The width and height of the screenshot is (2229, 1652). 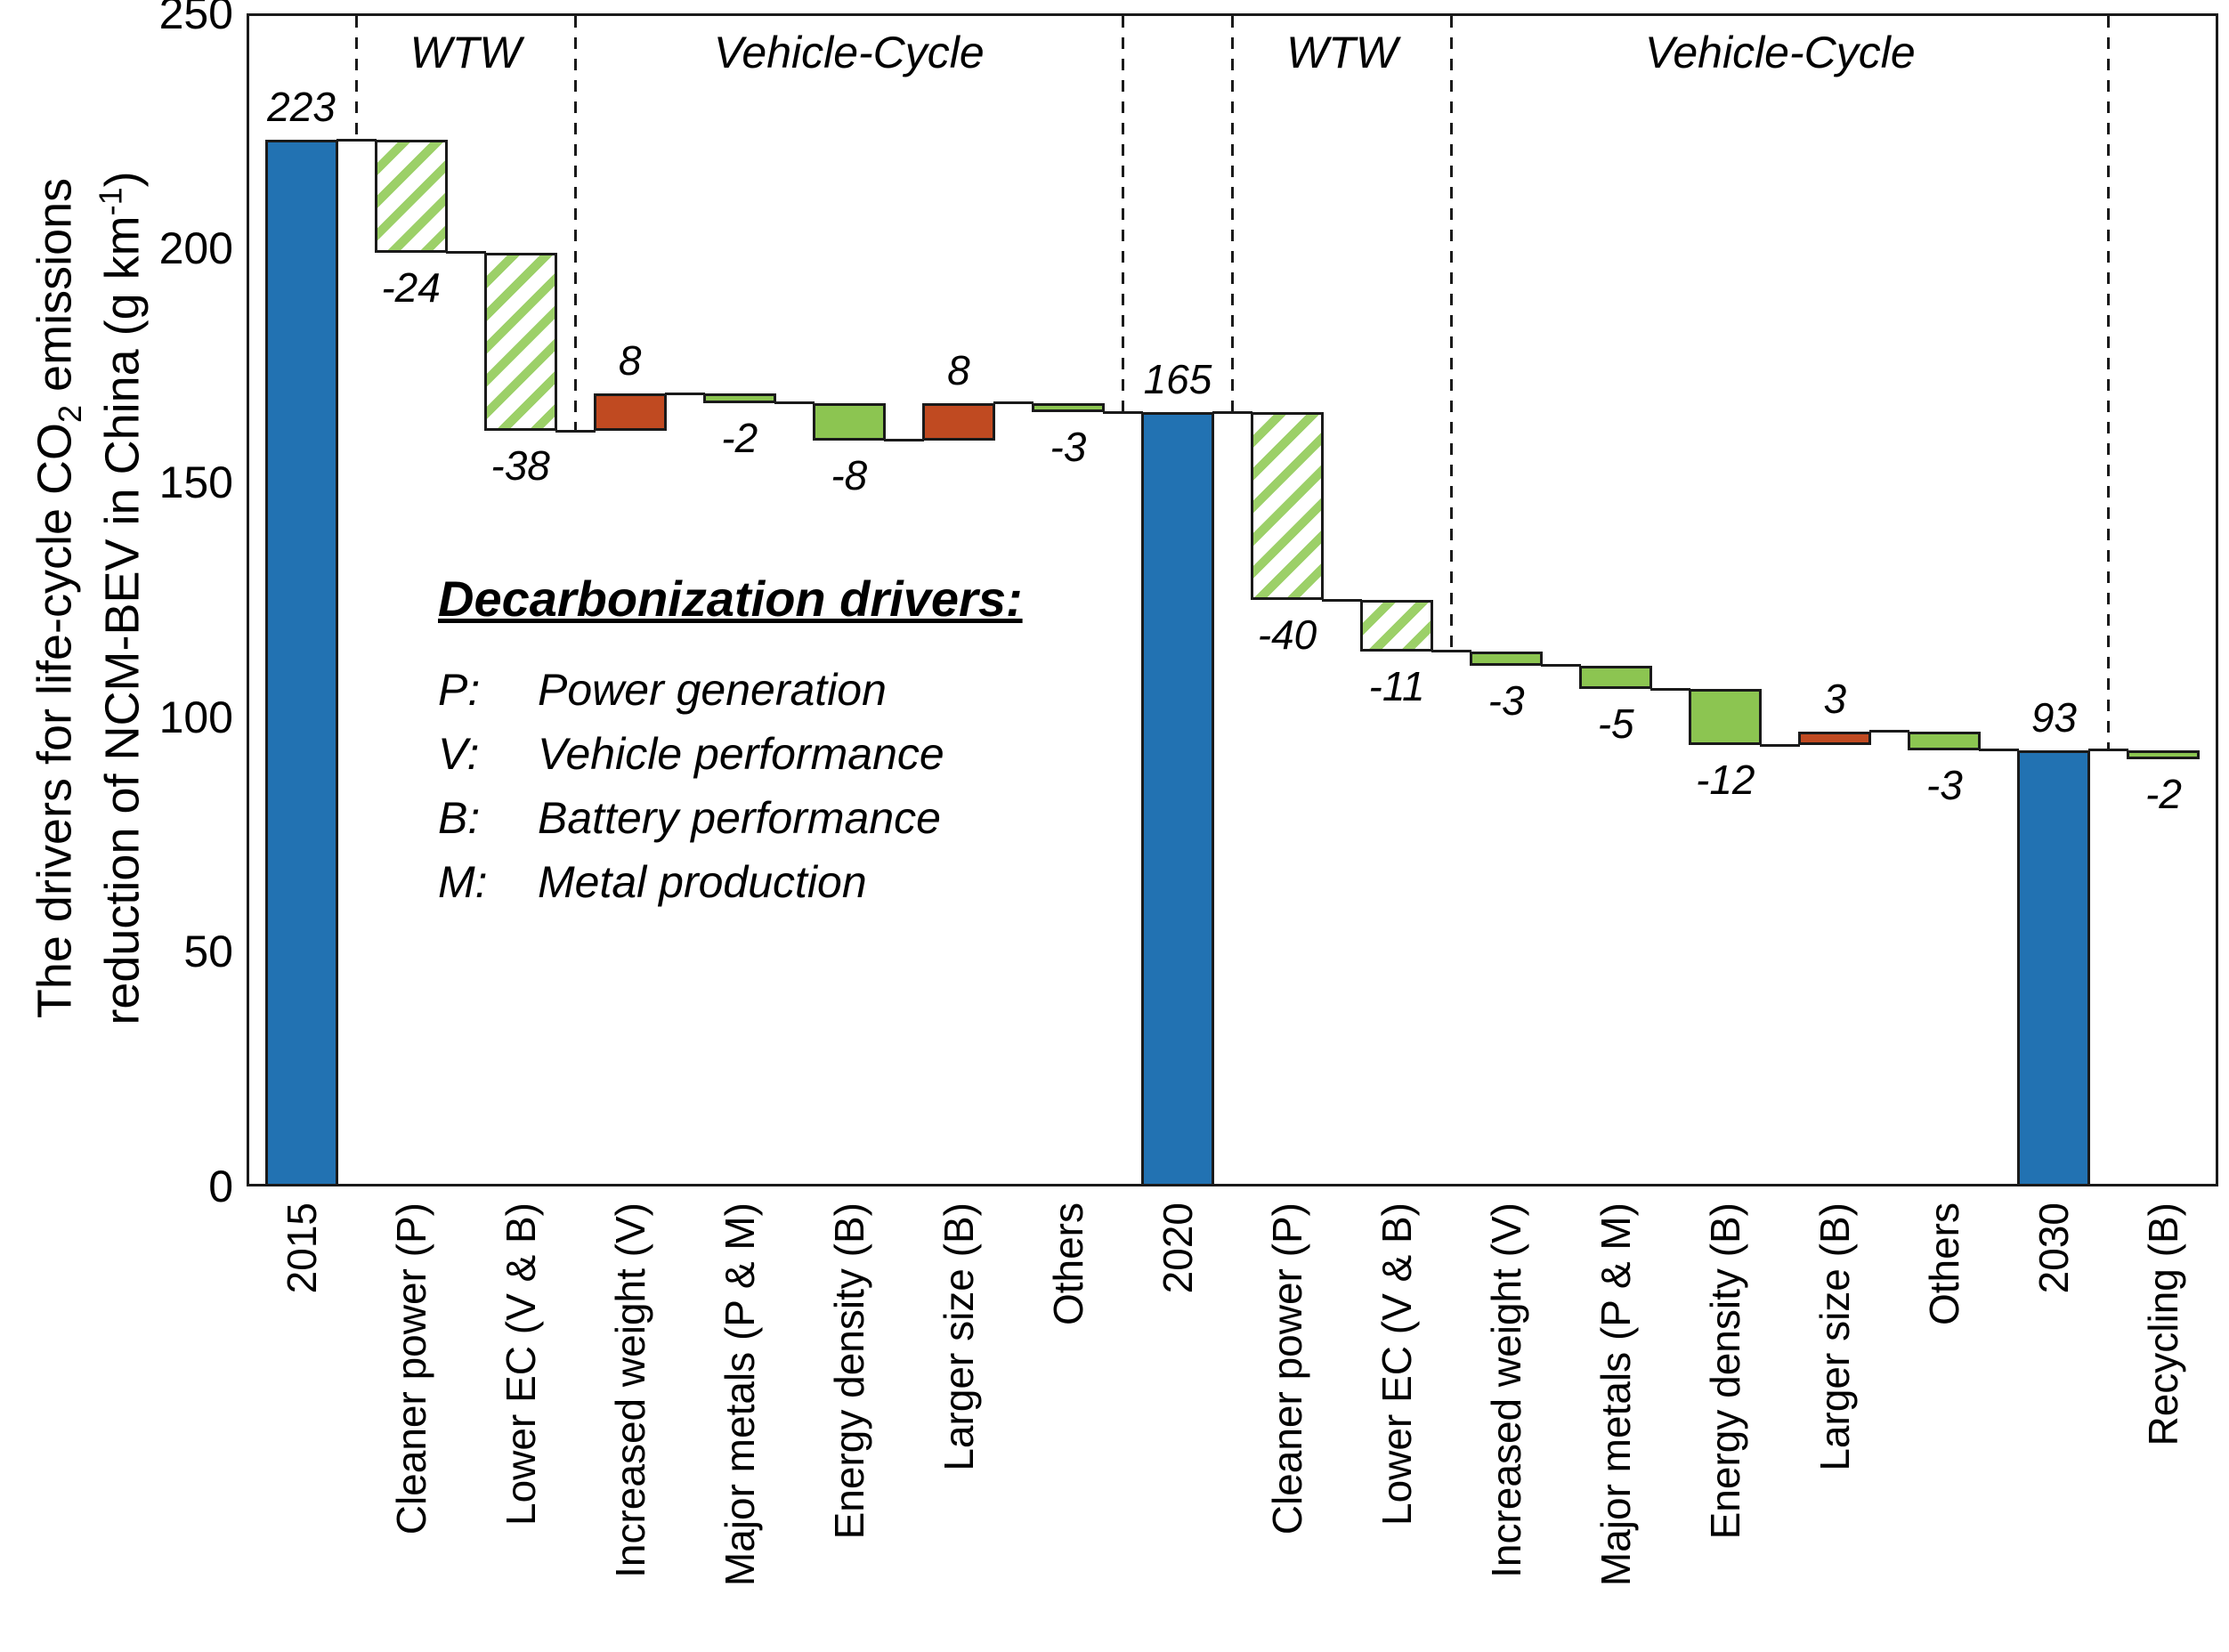 What do you see at coordinates (2054, 1248) in the screenshot?
I see `x-tick-label: 2030` at bounding box center [2054, 1248].